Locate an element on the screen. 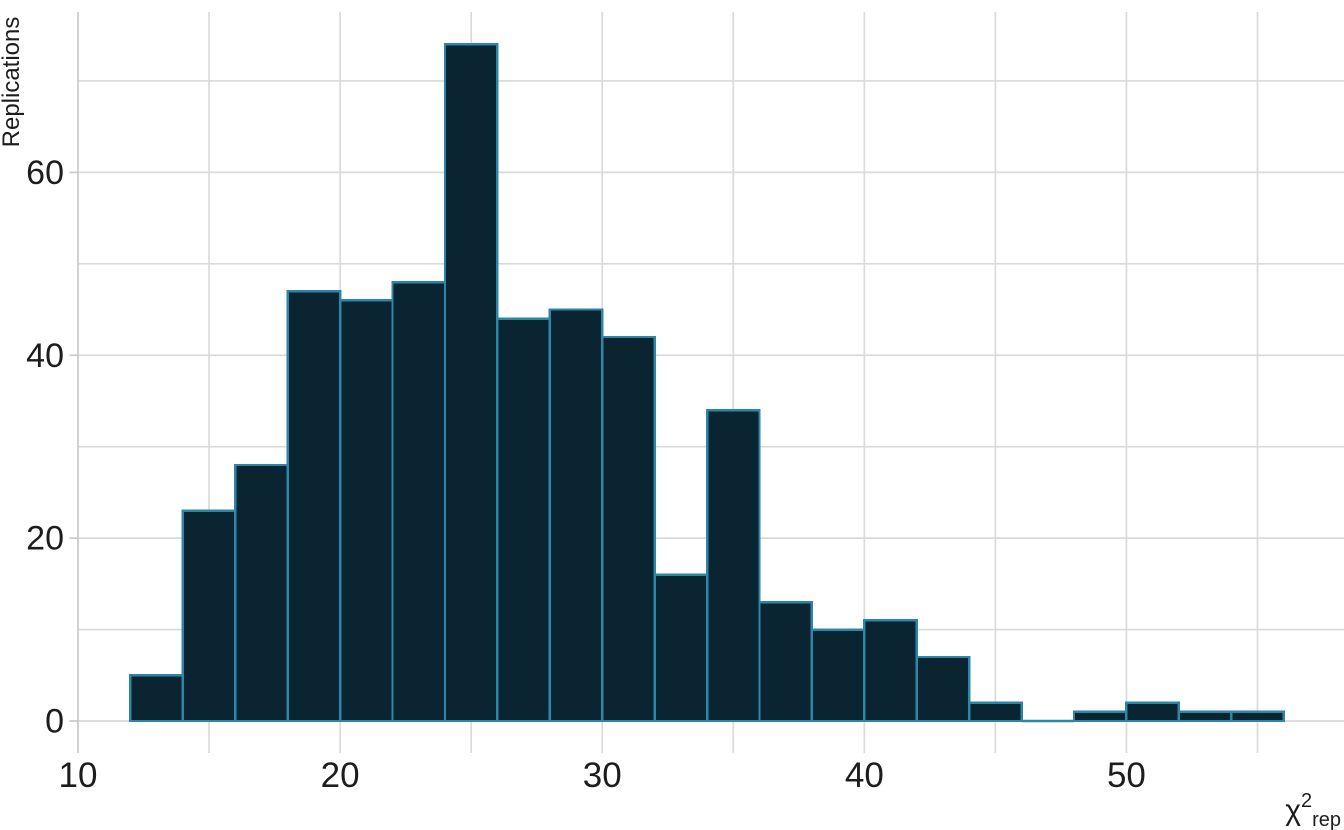  x-tick-labels: 10 20 30 40 50 is located at coordinates (602, 775).